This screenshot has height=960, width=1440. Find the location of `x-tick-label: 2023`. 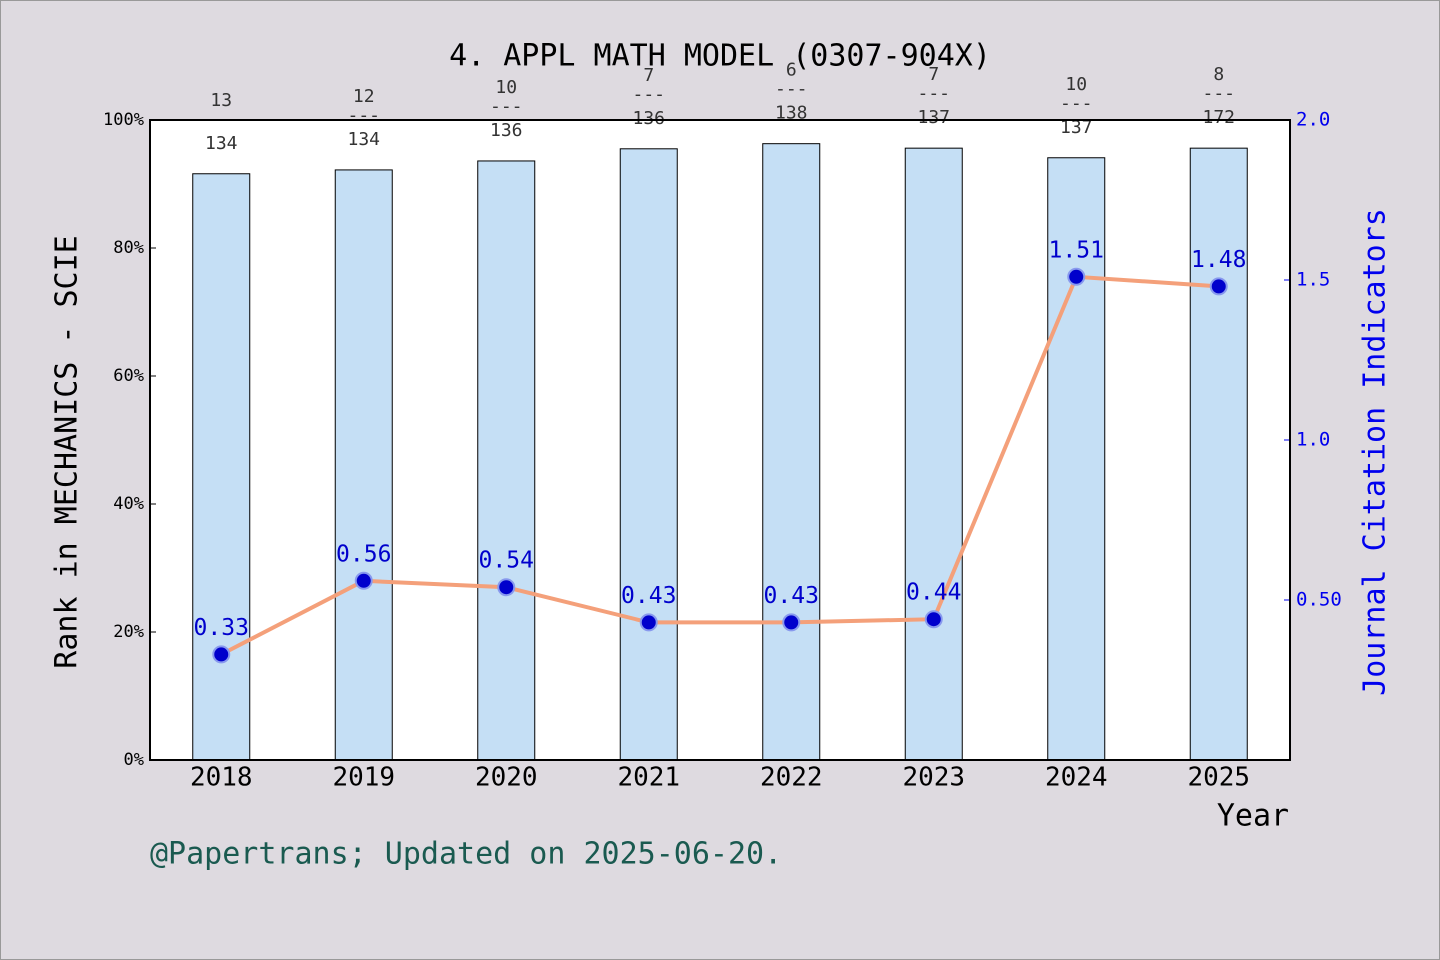

x-tick-label: 2023 is located at coordinates (933, 778).